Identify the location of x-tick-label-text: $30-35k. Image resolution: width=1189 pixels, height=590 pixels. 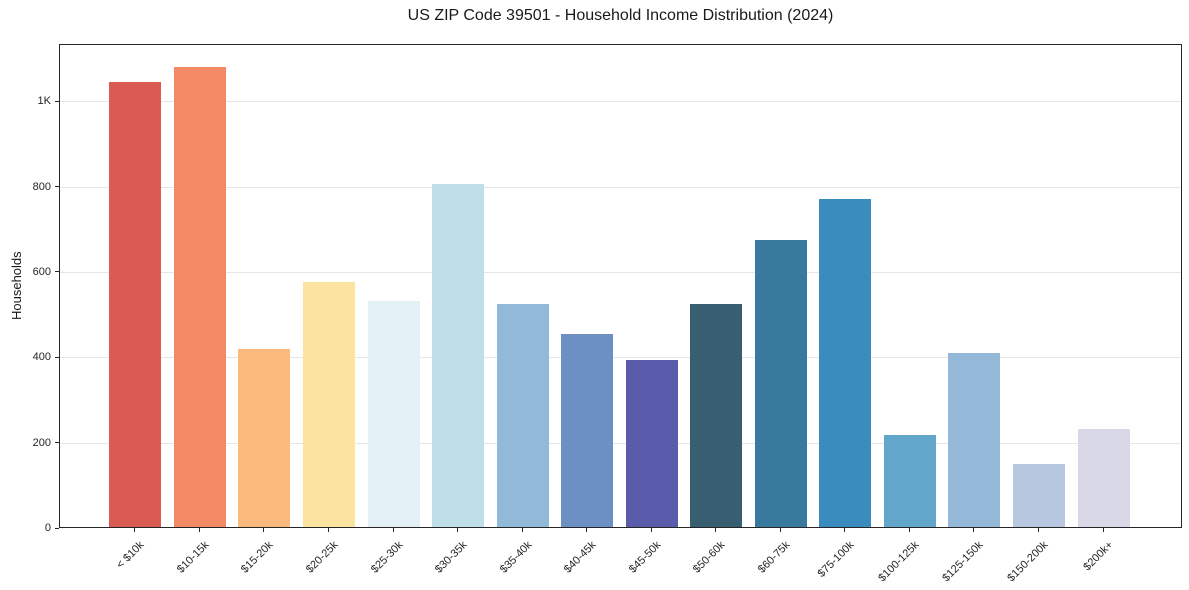
(451, 557).